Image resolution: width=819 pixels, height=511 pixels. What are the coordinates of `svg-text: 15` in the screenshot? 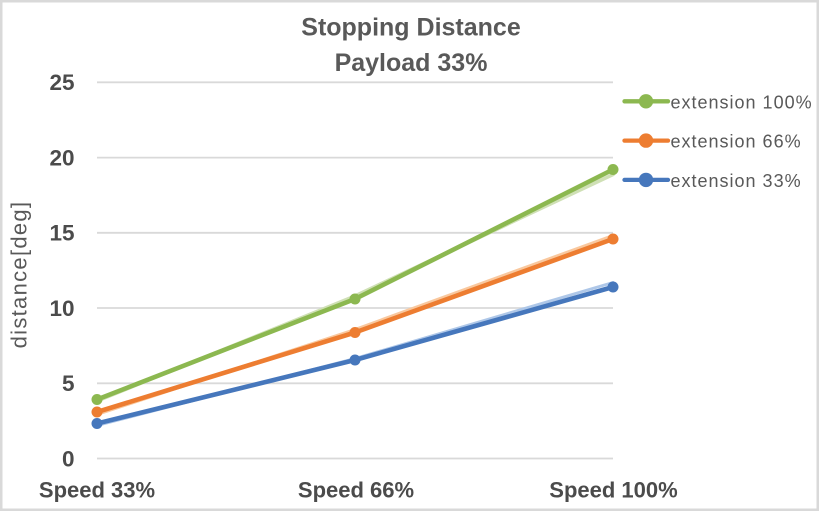 It's located at (61, 233).